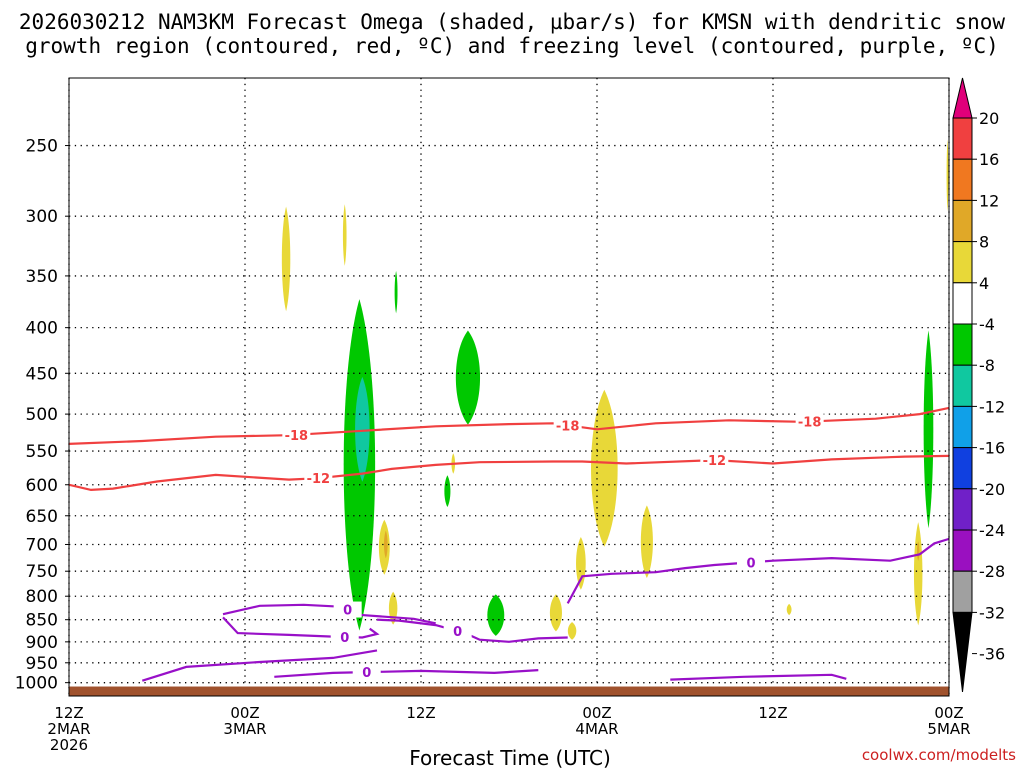 The height and width of the screenshot is (768, 1024). I want to click on colorbar-label-4: 4, so click(984, 283).